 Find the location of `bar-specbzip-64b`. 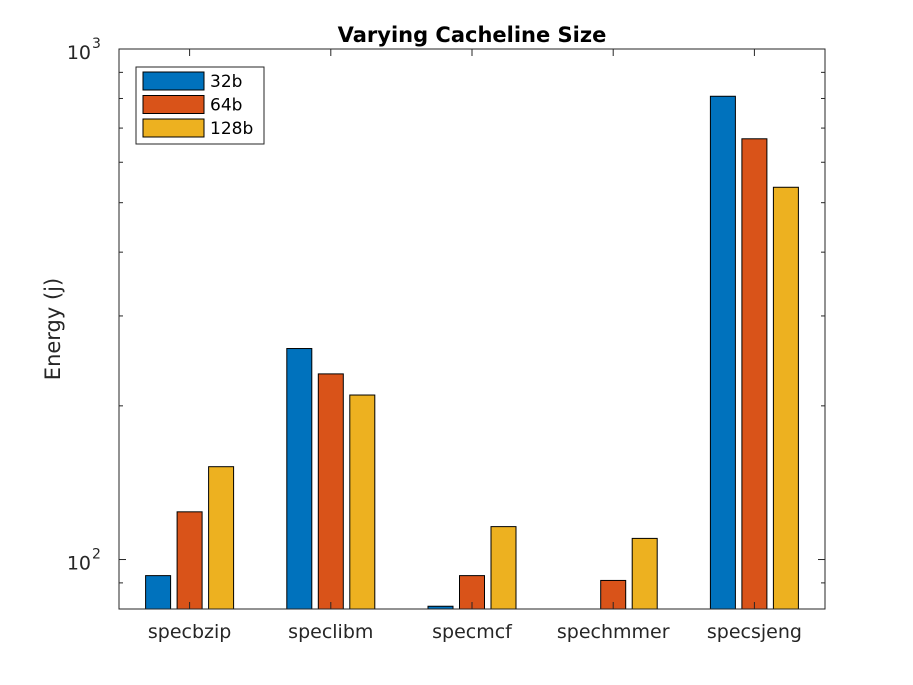

bar-specbzip-64b is located at coordinates (189, 560).